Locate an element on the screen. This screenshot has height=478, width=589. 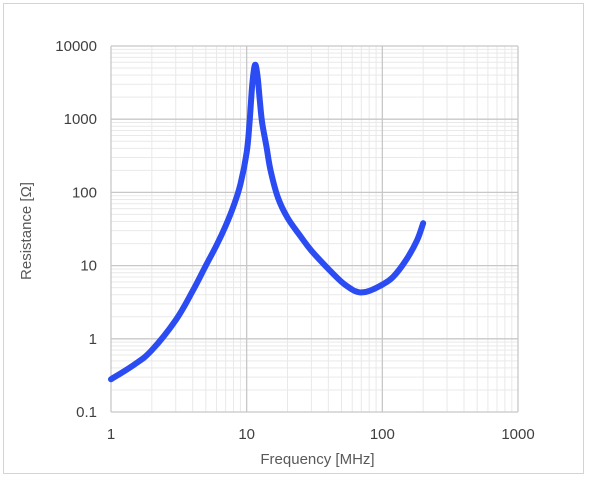
y-tick-labels: 0.1 1 10 100 1000 10000 is located at coordinates (76, 229).